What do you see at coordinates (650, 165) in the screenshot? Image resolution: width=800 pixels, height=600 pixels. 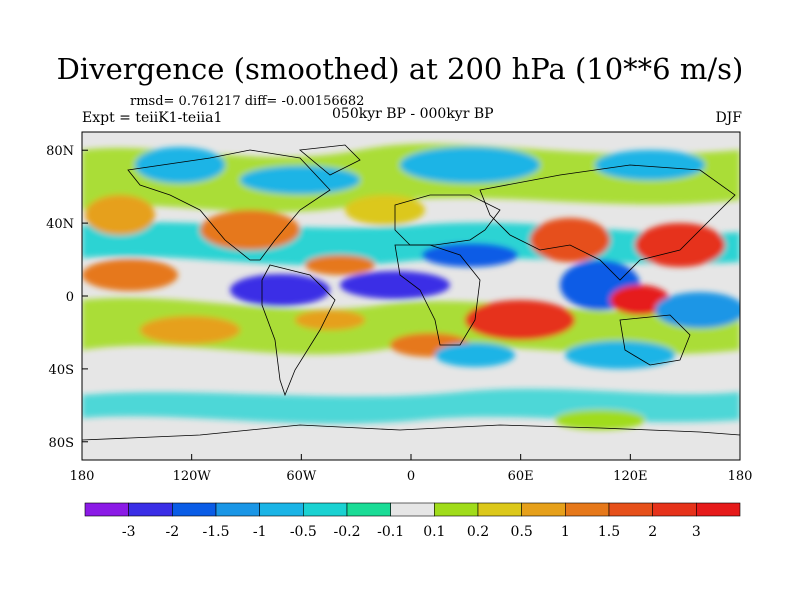 I see `siberia-negative` at bounding box center [650, 165].